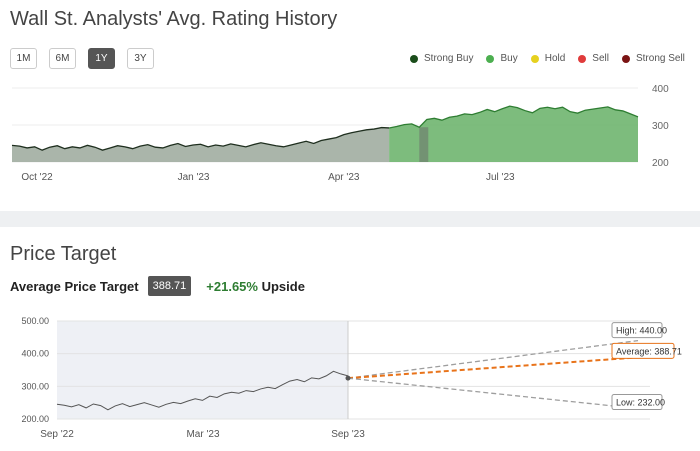 This screenshot has height=451, width=700. I want to click on pt-y-tick-label: 200.00, so click(35, 419).